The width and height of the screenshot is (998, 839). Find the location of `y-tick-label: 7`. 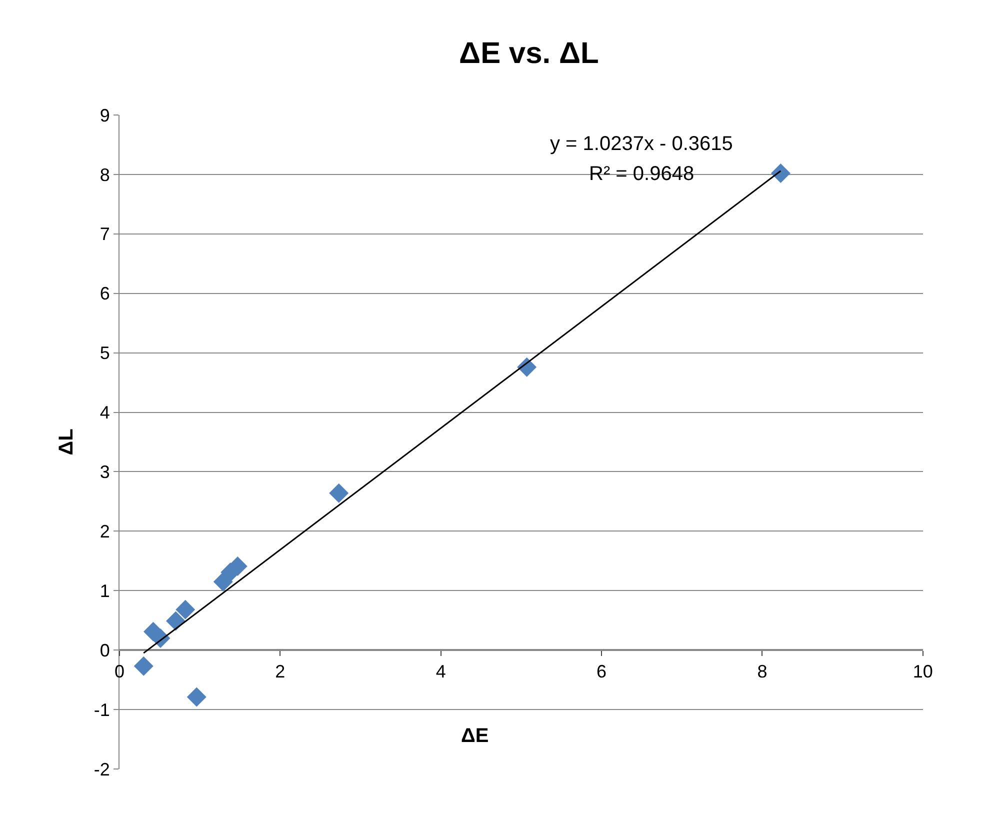

y-tick-label: 7 is located at coordinates (105, 234).